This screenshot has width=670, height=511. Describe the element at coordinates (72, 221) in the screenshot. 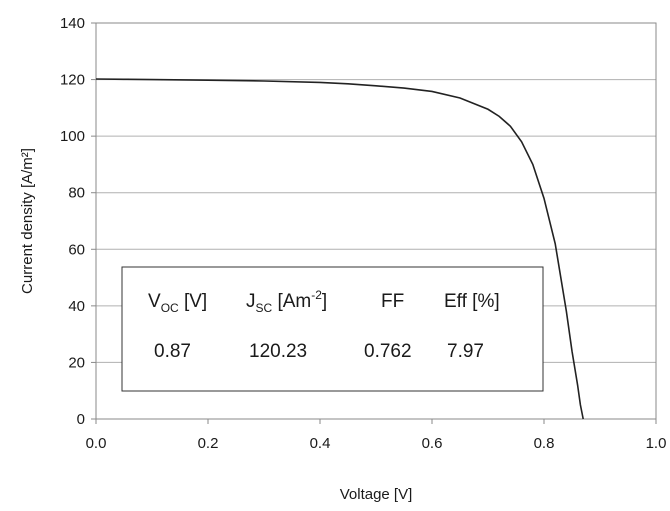

I see `y-tick-labels: 0 20 40 60 80 100 120 140` at that location.